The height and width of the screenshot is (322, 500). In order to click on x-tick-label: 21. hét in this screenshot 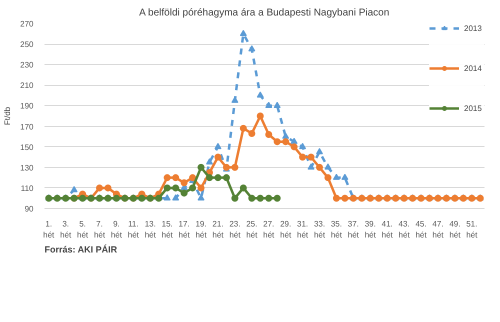, I will do `click(218, 230)`.